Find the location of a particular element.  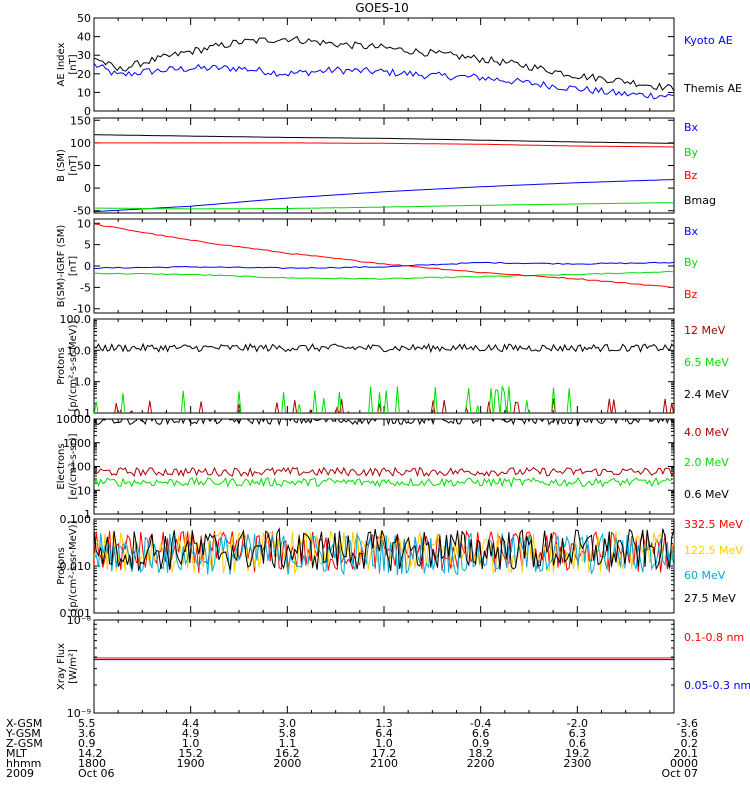

y-tick-label: 10000 is located at coordinates (73, 419).